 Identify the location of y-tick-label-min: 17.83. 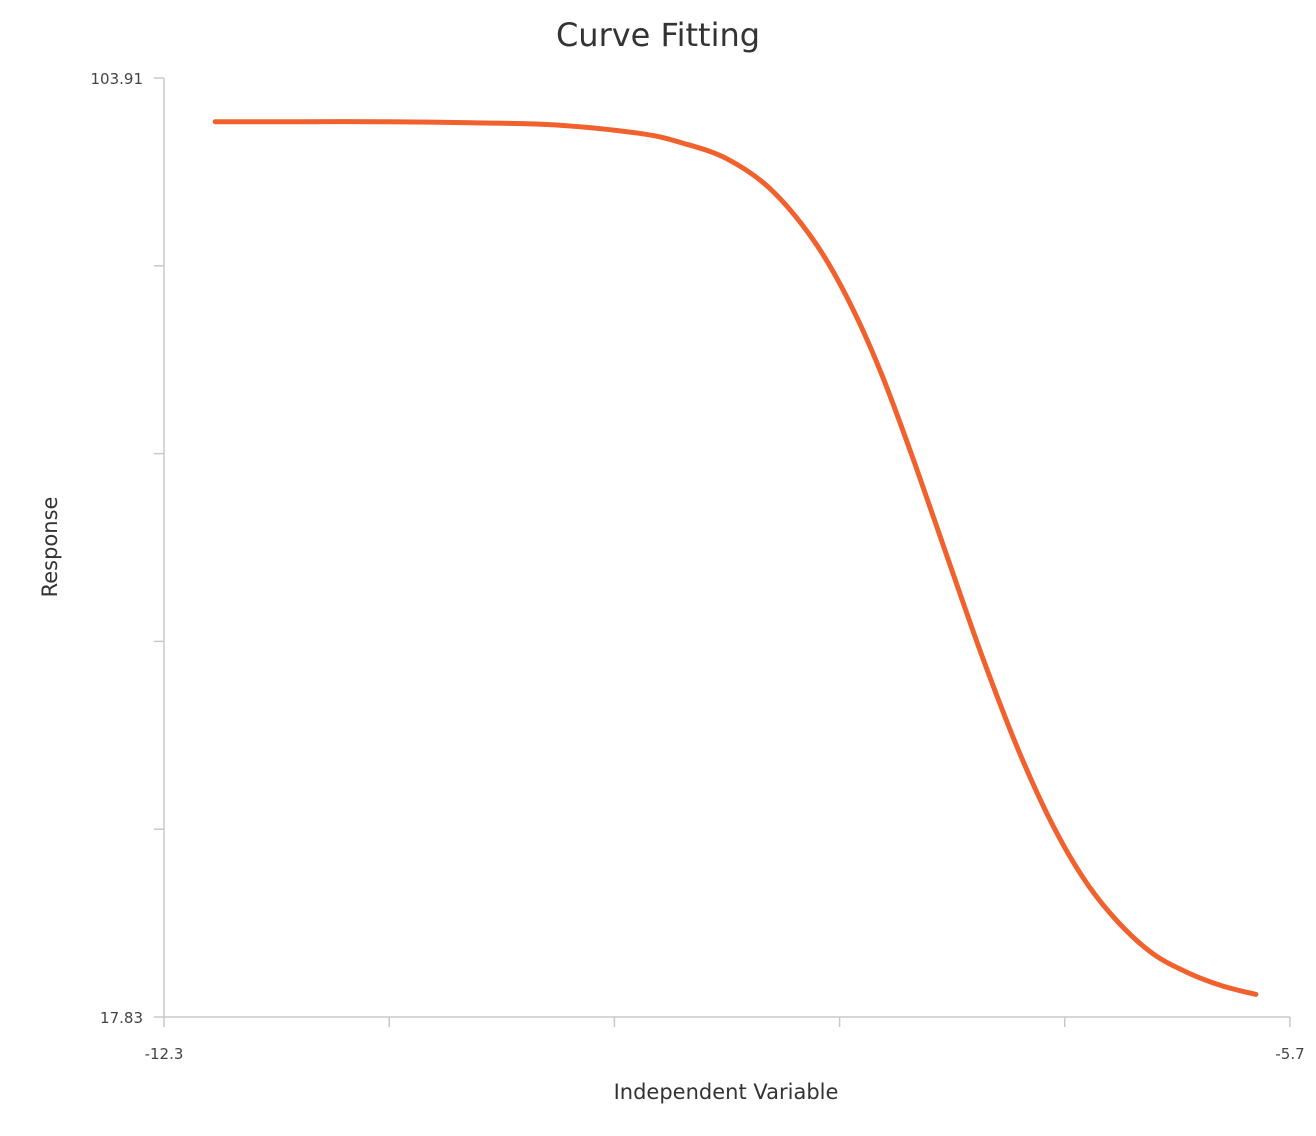
(121, 1018).